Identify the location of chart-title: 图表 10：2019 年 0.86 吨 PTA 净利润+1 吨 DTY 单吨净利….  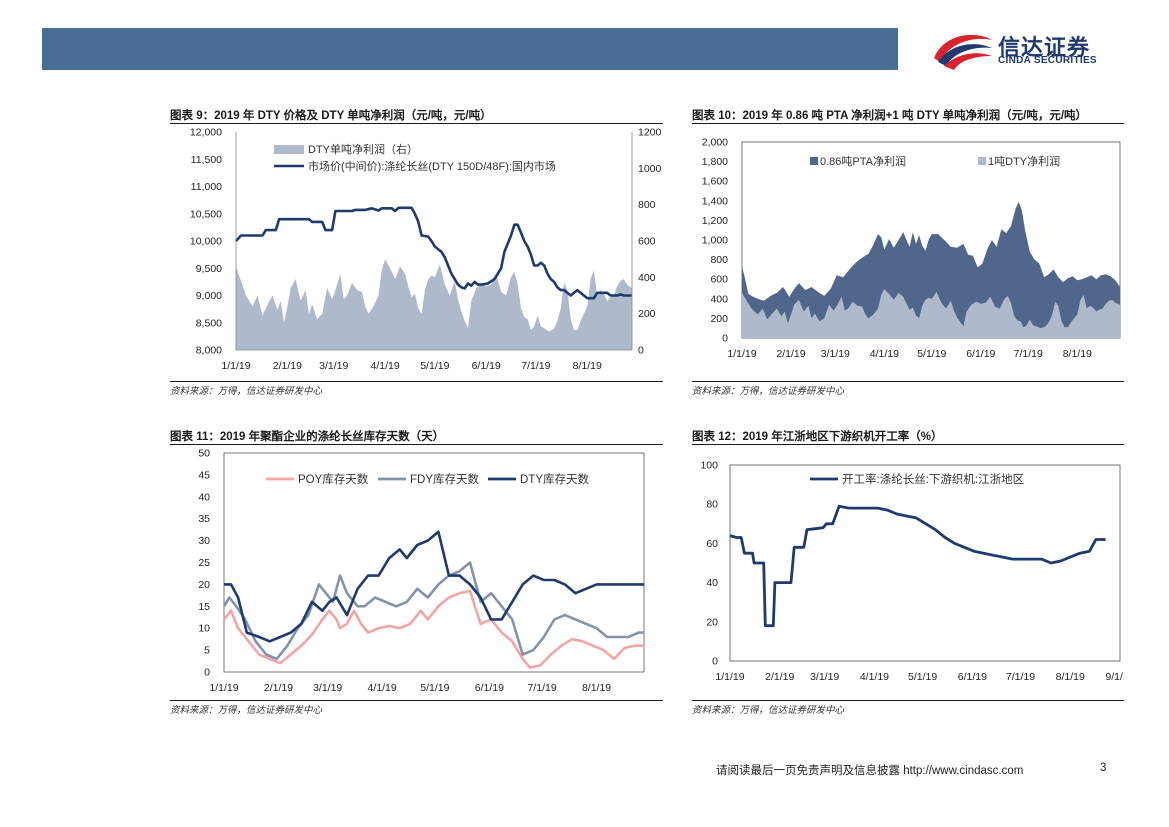
(890, 116).